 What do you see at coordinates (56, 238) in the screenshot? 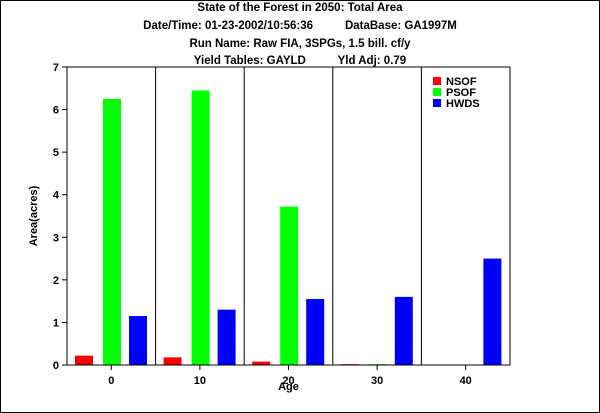
I see `y-tick-label: 3` at bounding box center [56, 238].